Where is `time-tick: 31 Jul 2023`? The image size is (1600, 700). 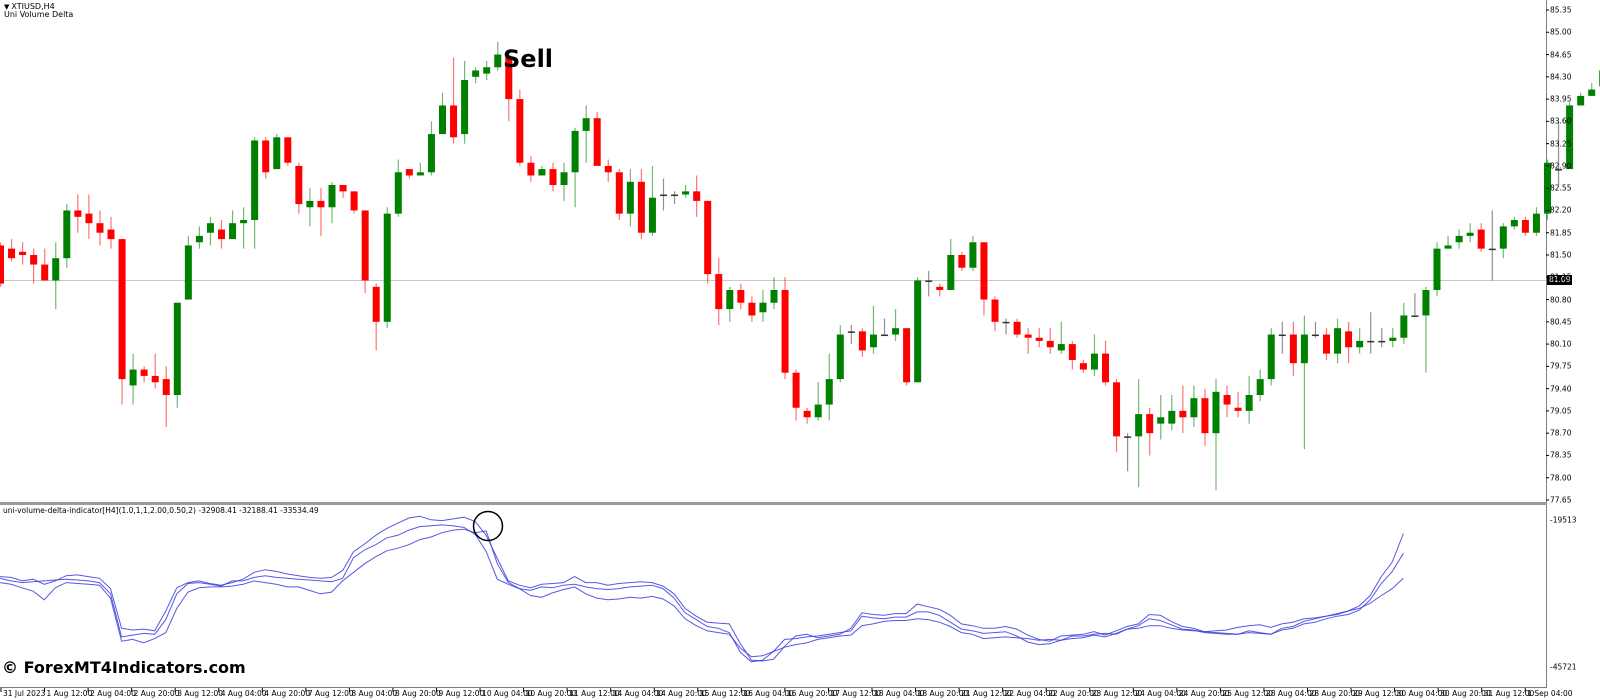
time-tick: 31 Jul 2023 is located at coordinates (24, 693).